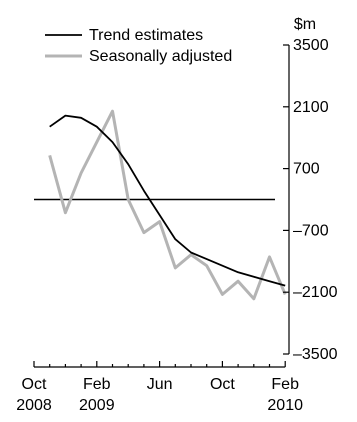  What do you see at coordinates (311, 230) in the screenshot?
I see `y-tick-label: –700` at bounding box center [311, 230].